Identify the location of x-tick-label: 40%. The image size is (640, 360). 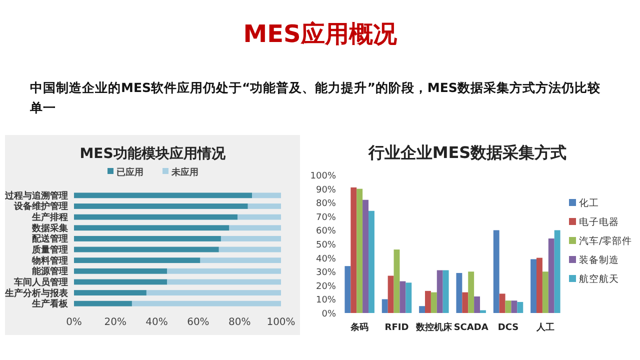
(157, 322).